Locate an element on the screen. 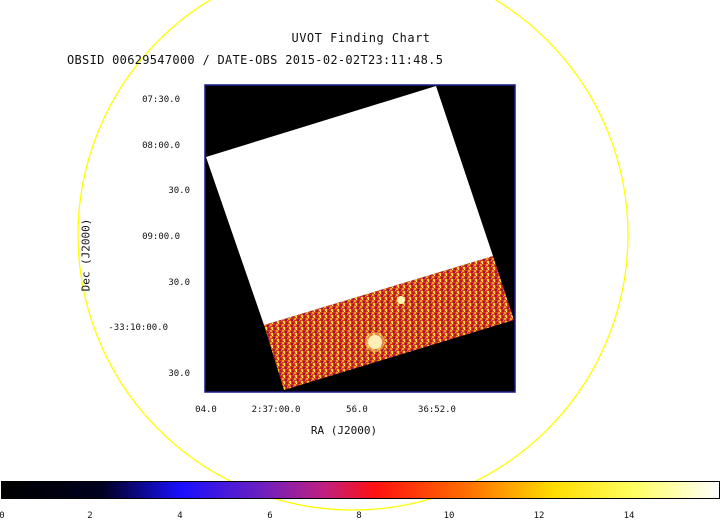 This screenshot has height=521, width=722. x-tick-label: 04.0 is located at coordinates (206, 410).